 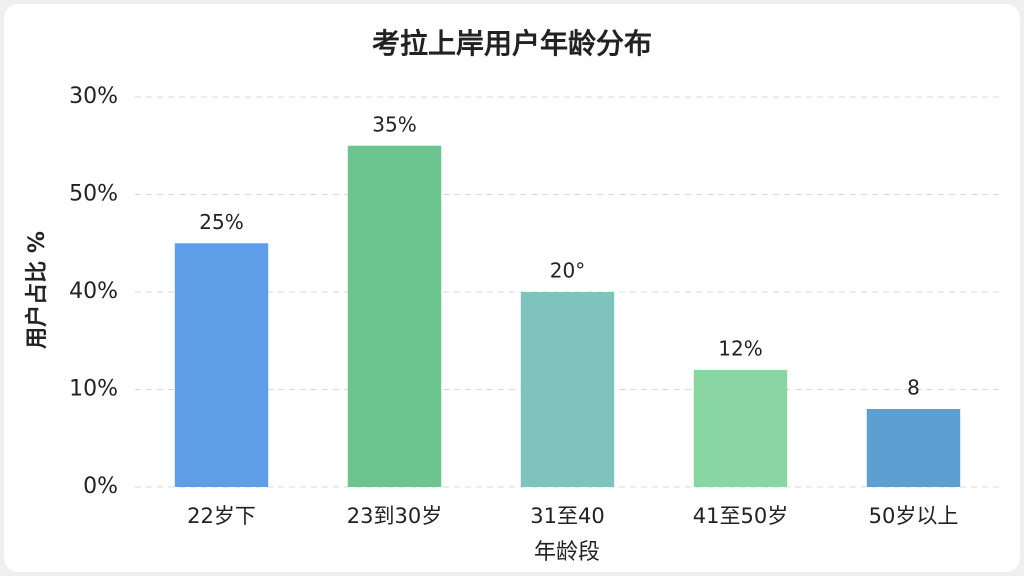 I want to click on data-label: 12%, so click(x=740, y=349).